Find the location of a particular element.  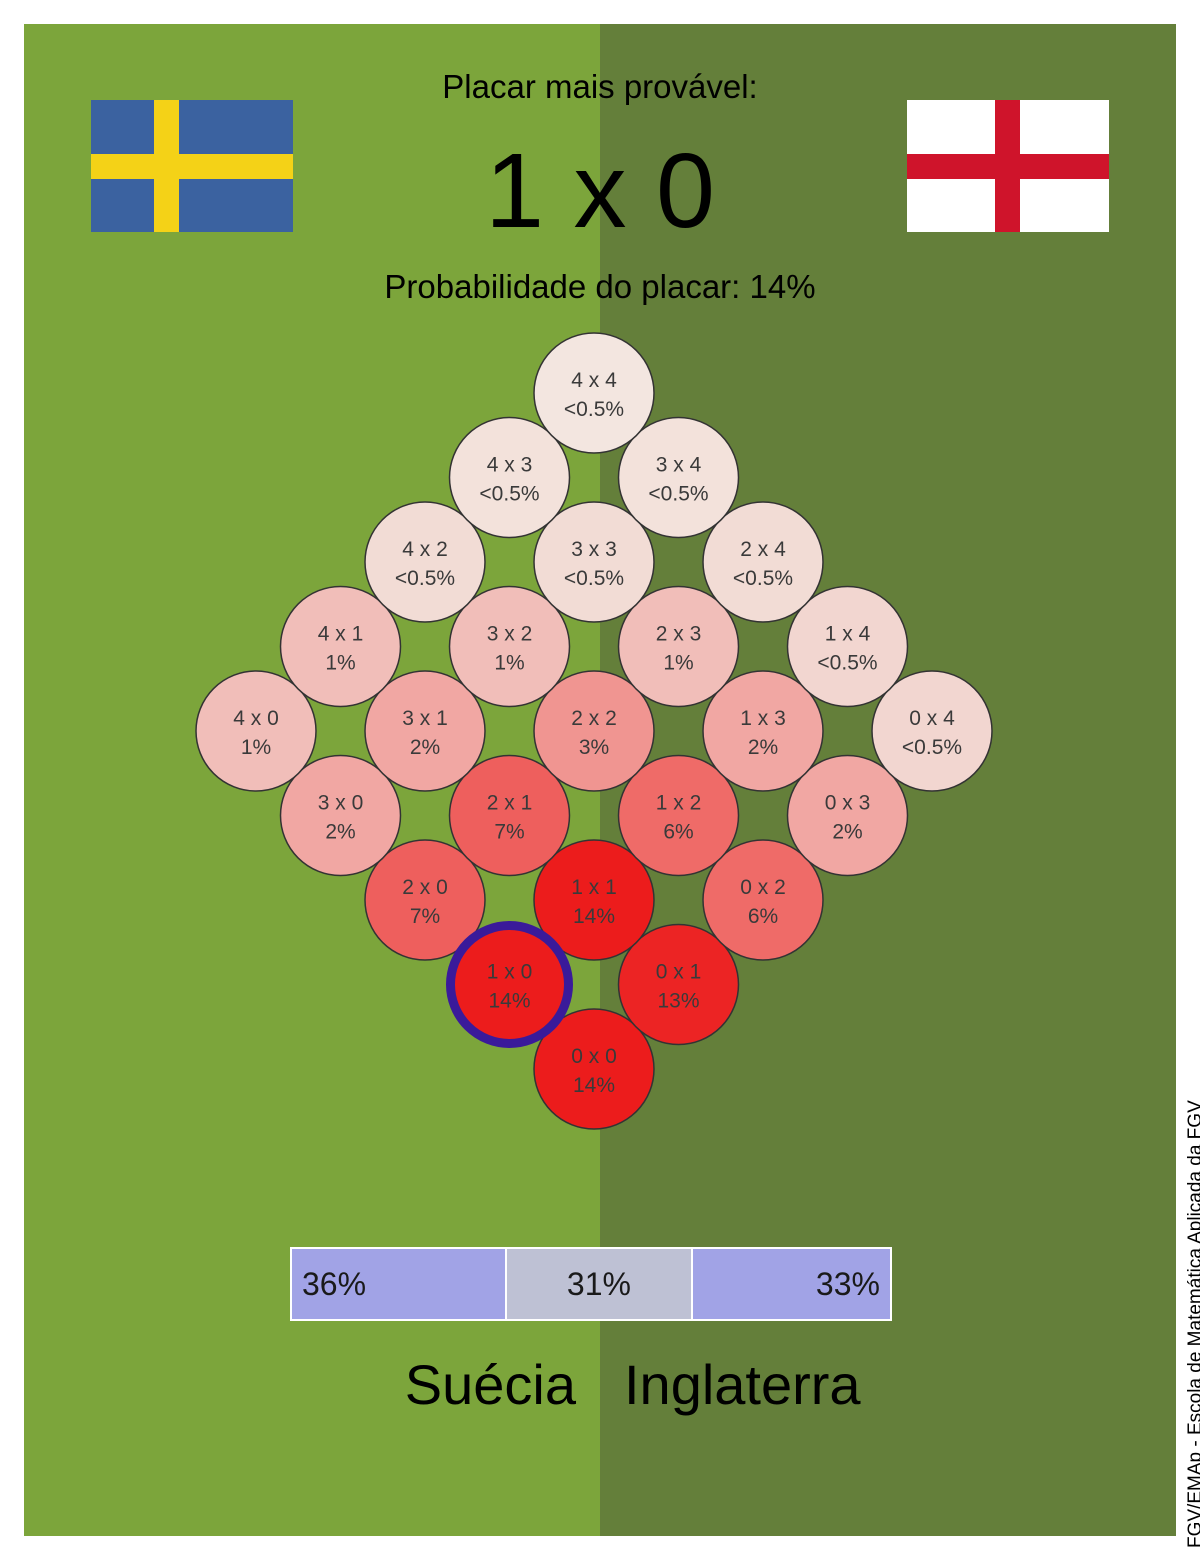

score-label: 1 x 1 is located at coordinates (594, 887).